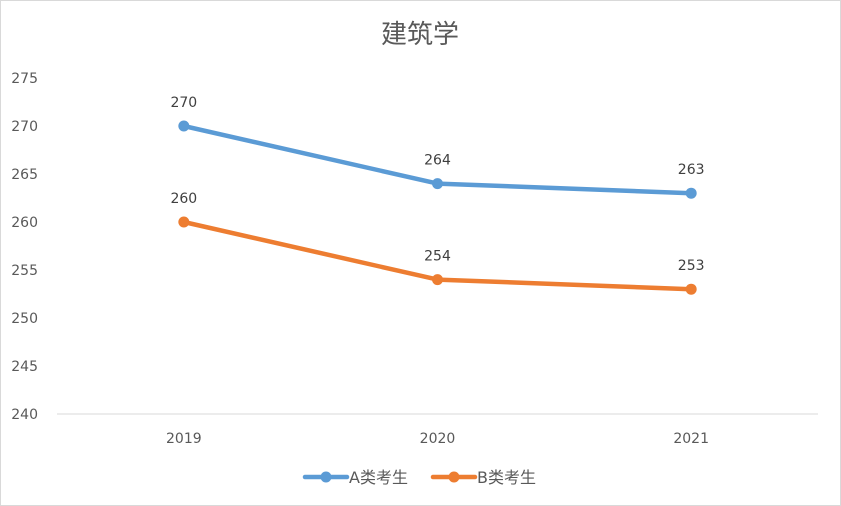 This screenshot has width=841, height=506. Describe the element at coordinates (506, 477) in the screenshot. I see `legend-label: B类考生` at that location.